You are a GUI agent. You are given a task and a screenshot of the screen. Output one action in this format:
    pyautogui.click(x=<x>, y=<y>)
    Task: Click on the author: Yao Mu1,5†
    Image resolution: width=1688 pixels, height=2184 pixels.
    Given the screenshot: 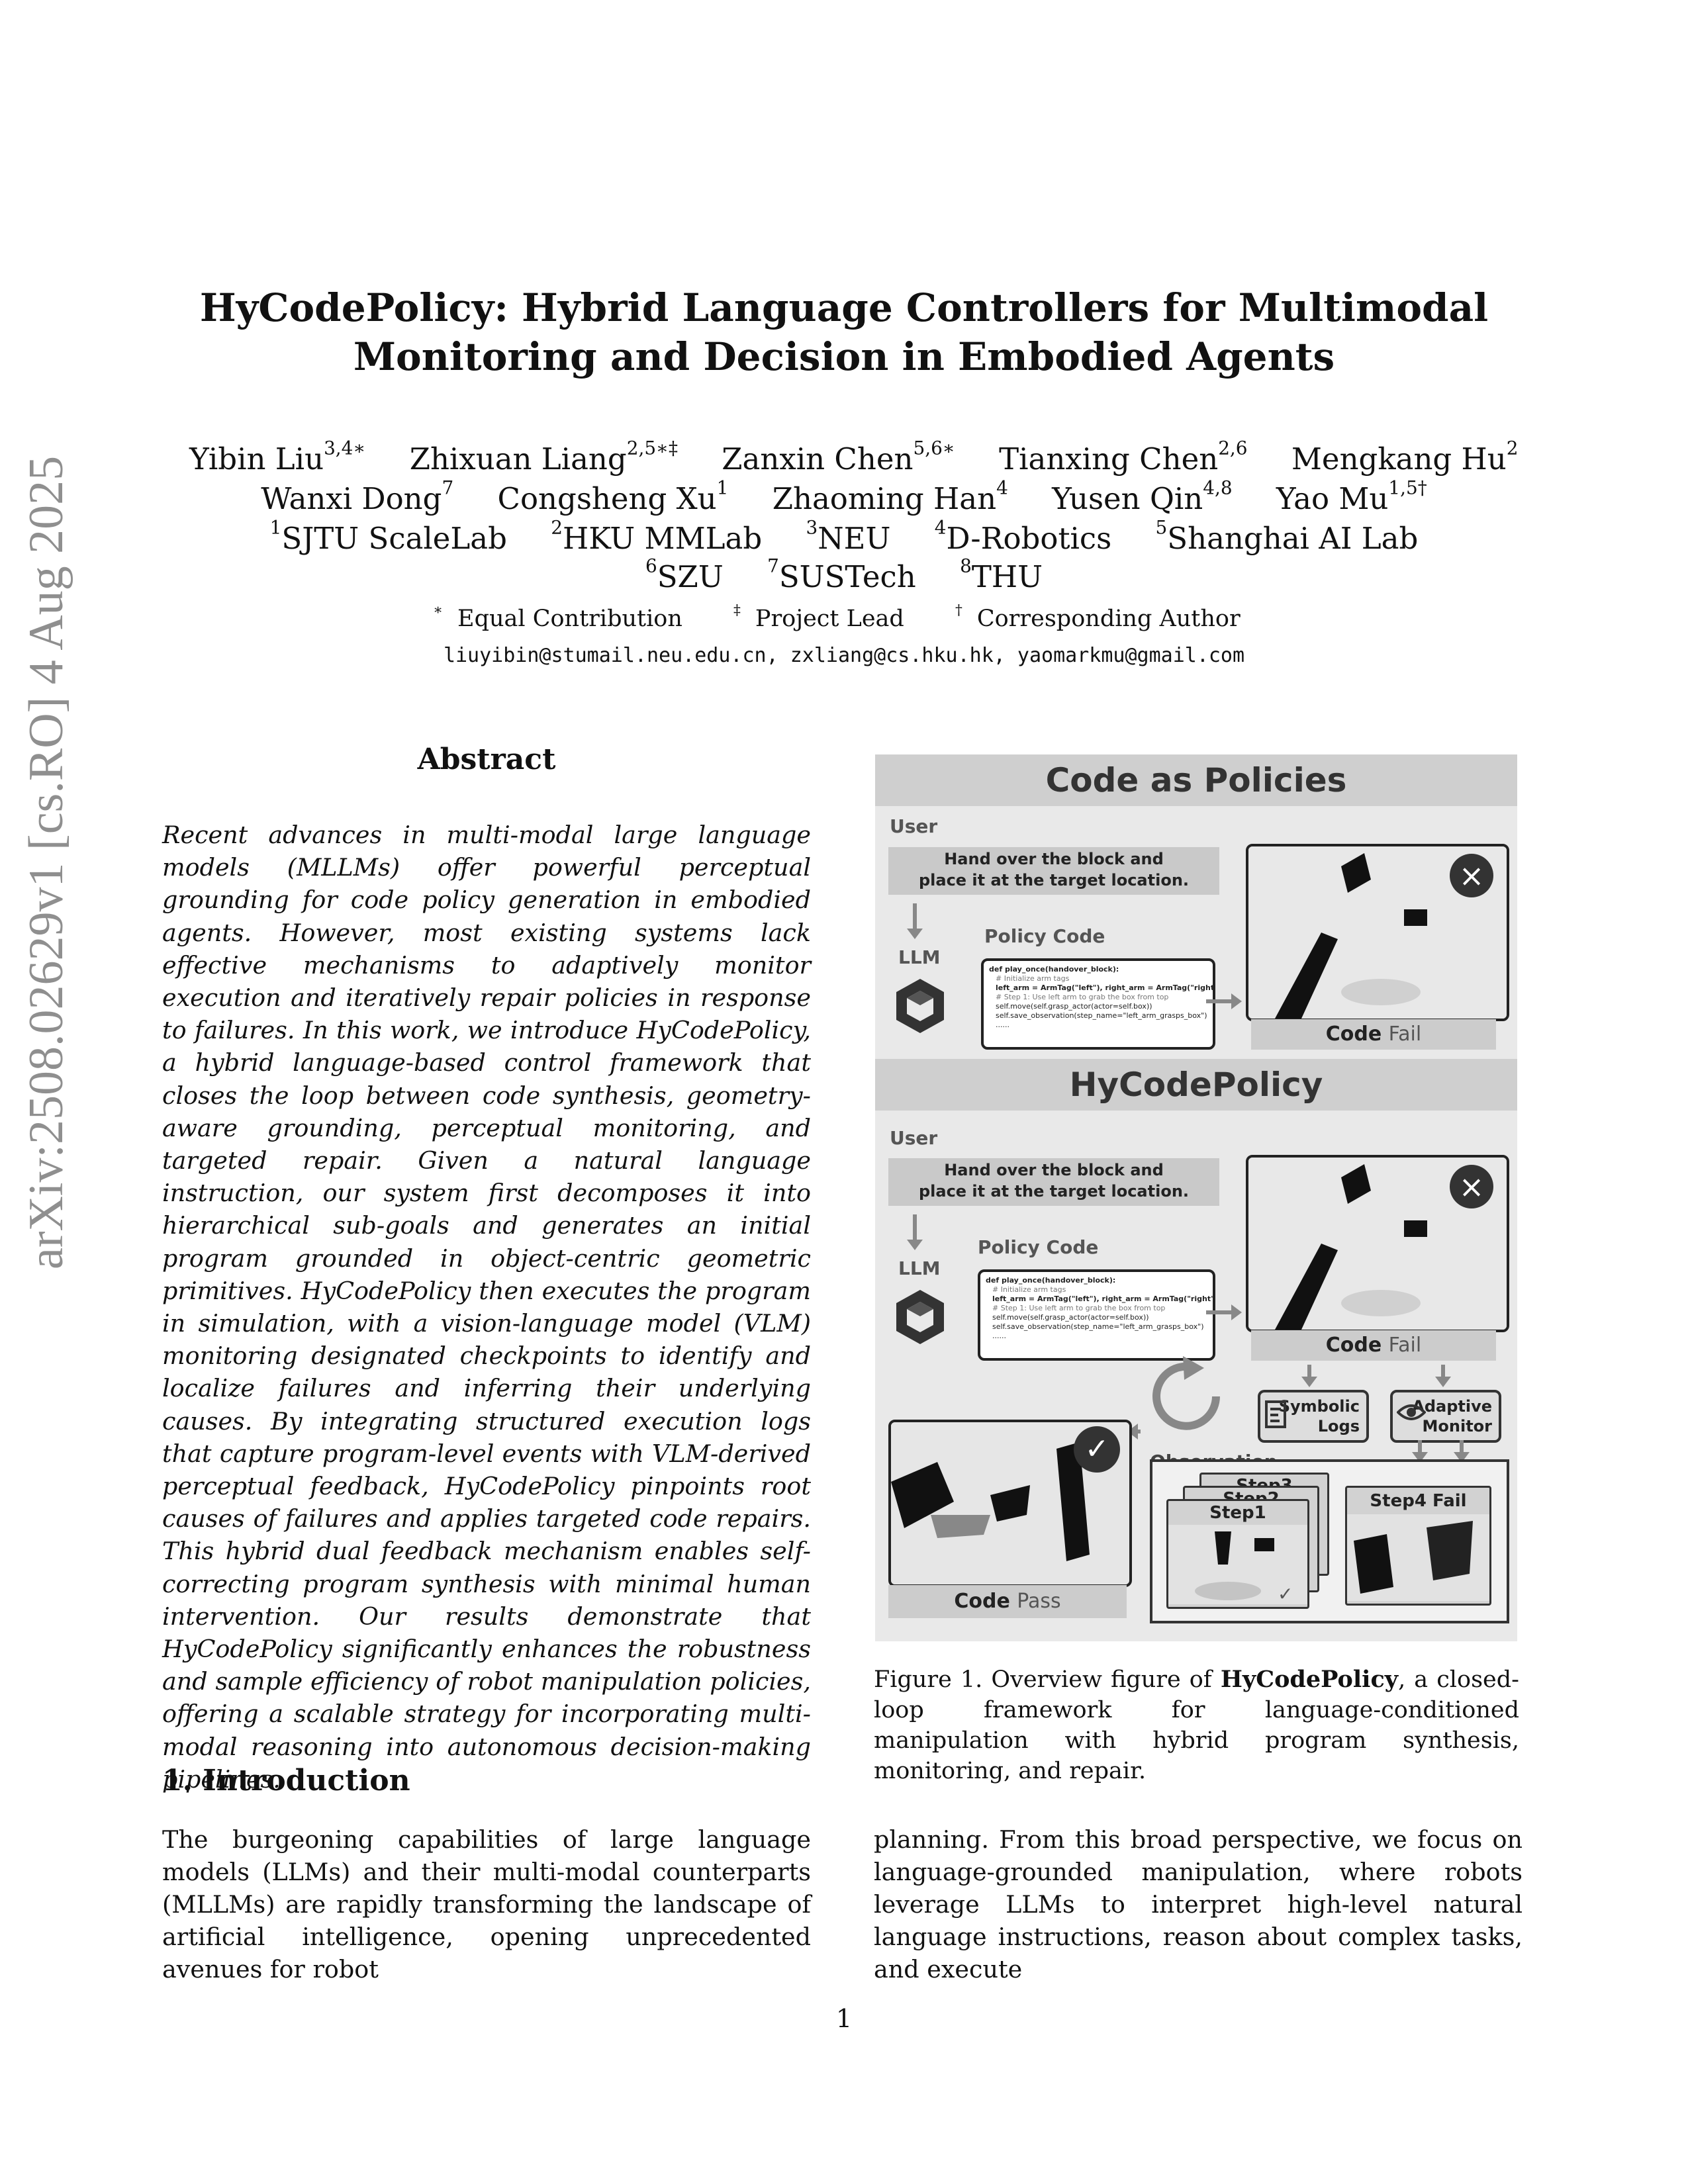 What is the action you would take?
    pyautogui.click(x=1351, y=496)
    